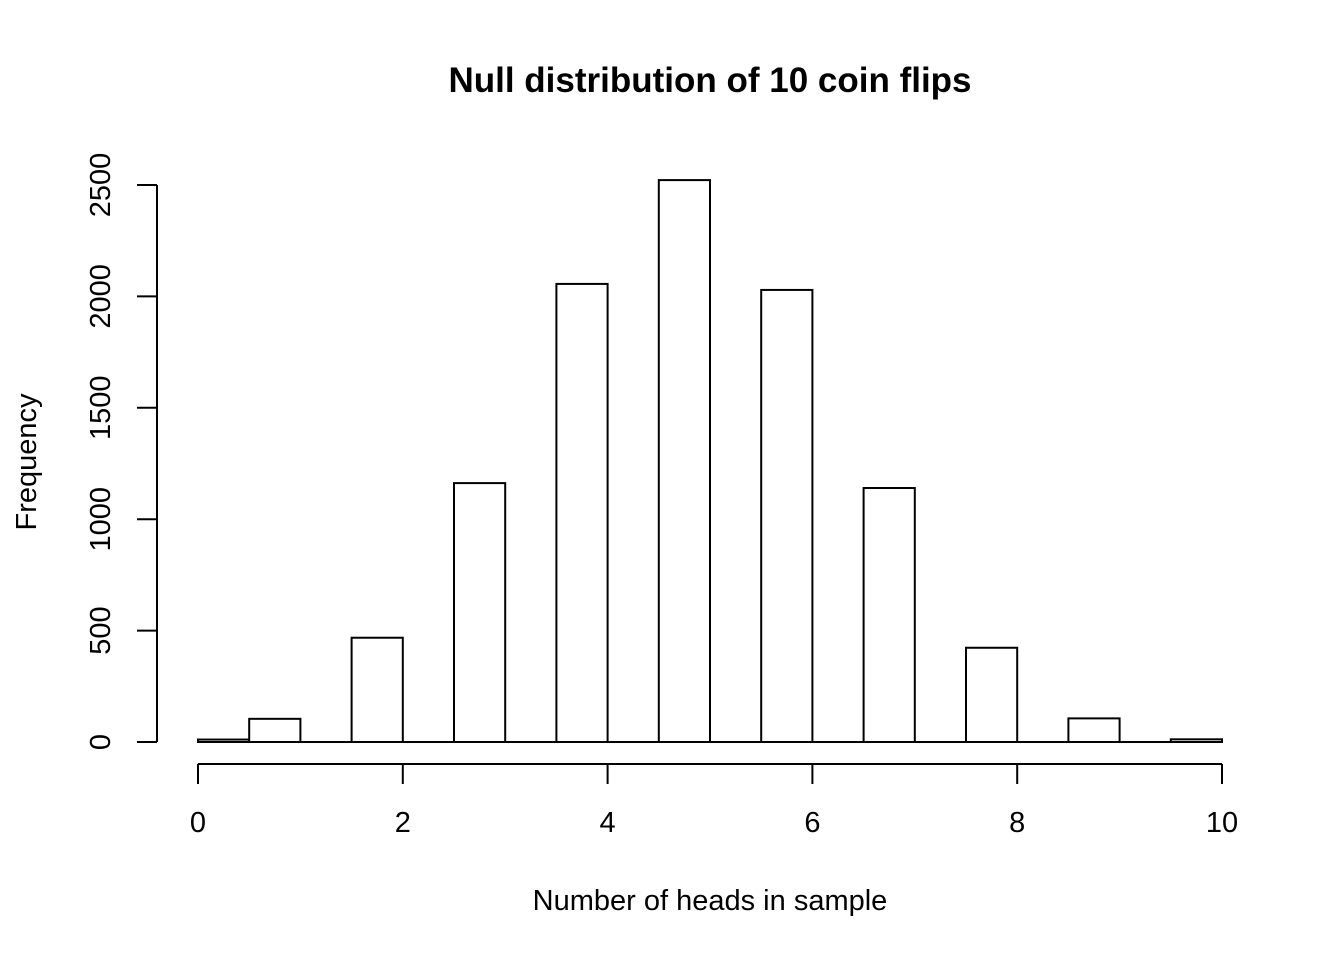 This screenshot has width=1344, height=960. Describe the element at coordinates (403, 823) in the screenshot. I see `x-tick-label: 2` at that location.